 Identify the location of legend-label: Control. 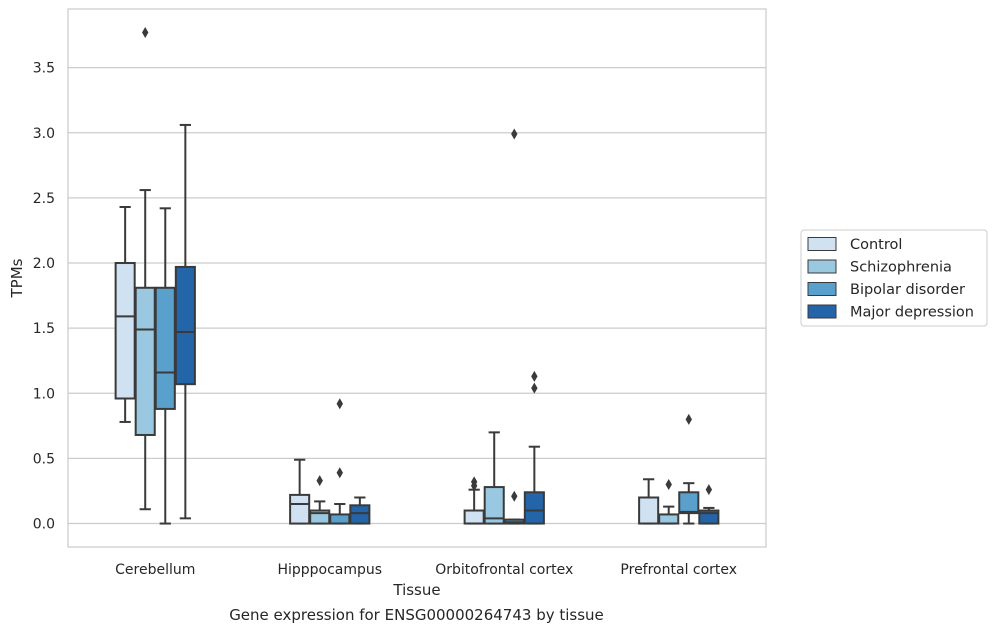
(876, 245).